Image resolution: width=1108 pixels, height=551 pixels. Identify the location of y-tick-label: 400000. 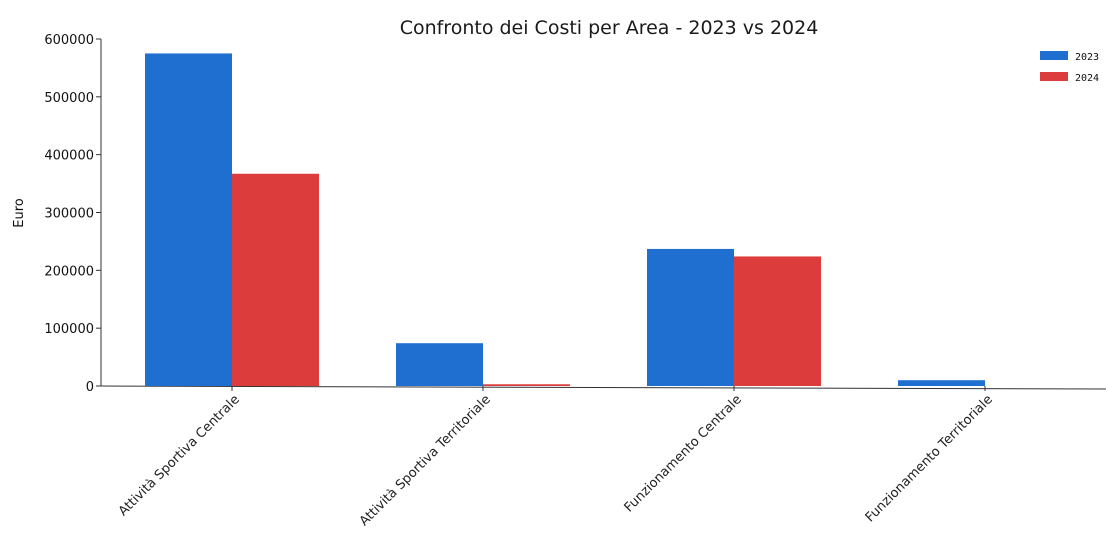
(69, 156).